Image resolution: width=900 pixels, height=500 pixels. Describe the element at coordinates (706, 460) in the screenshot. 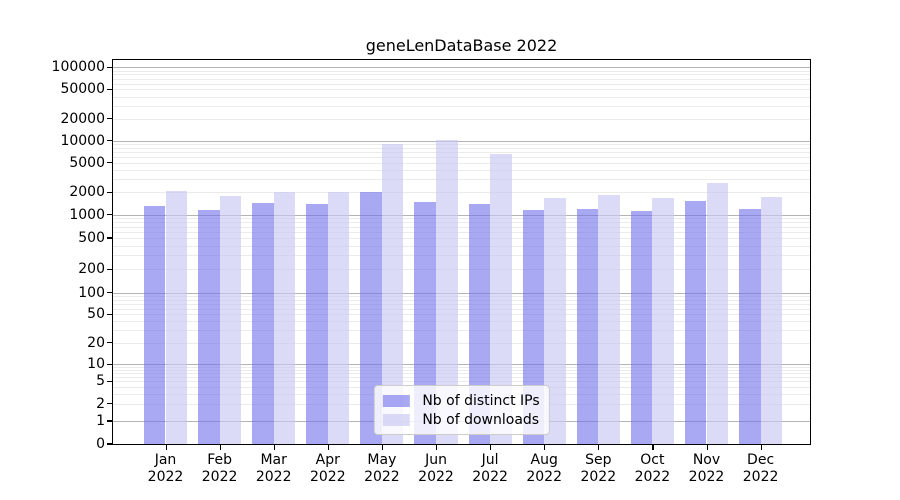

I see `x-tick-month: Nov` at that location.